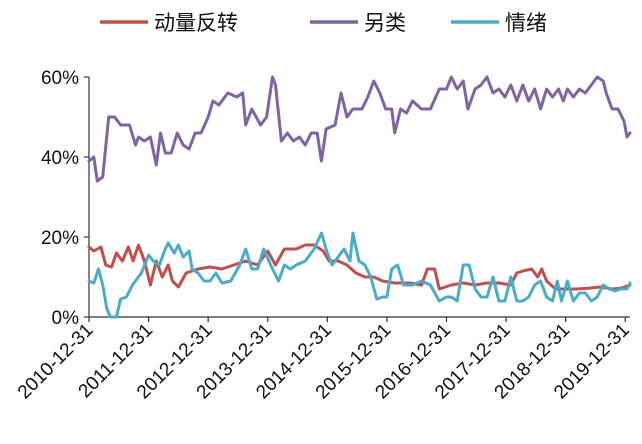 The image size is (642, 444). What do you see at coordinates (60, 238) in the screenshot?
I see `y-tick-label: 20%` at bounding box center [60, 238].